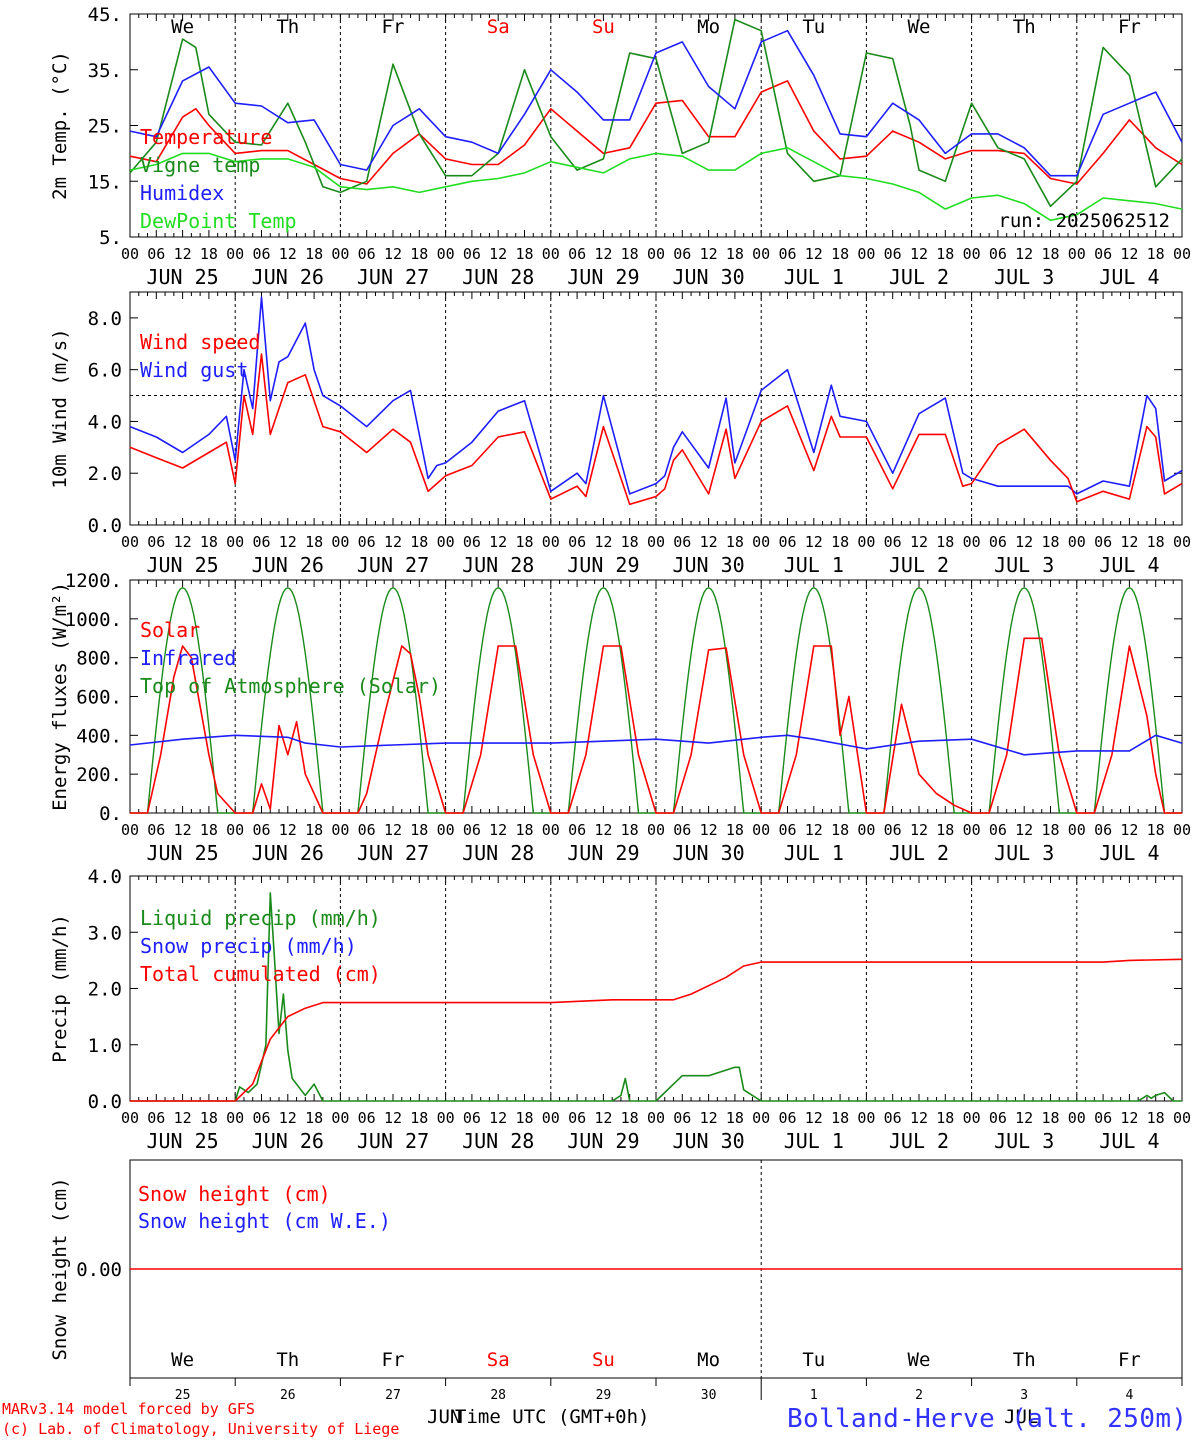 This screenshot has height=1440, width=1194. I want to click on date-label: JUN 28, so click(498, 853).